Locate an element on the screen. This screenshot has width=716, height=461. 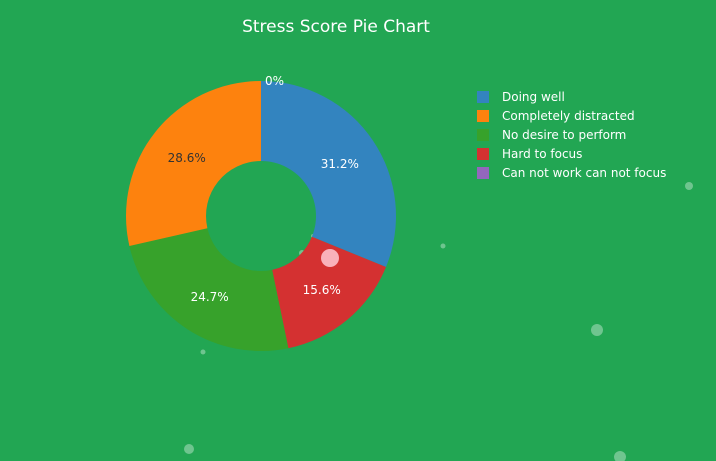
hover-cursor-icon is located at coordinates (330, 258).